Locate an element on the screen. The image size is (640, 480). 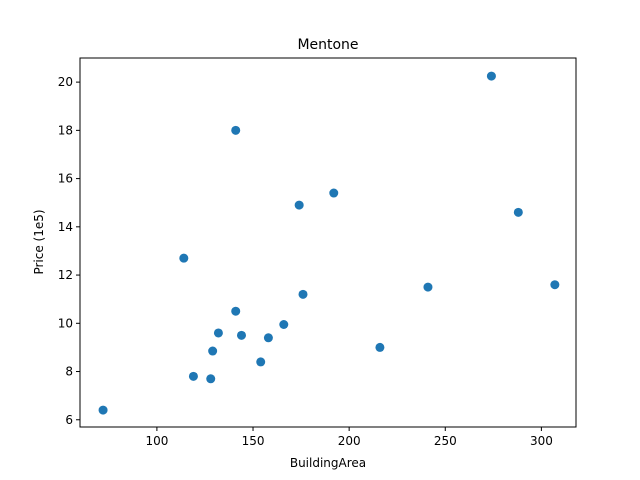
x-axis-ticks: 100 150 200 250 300 is located at coordinates (349, 437).